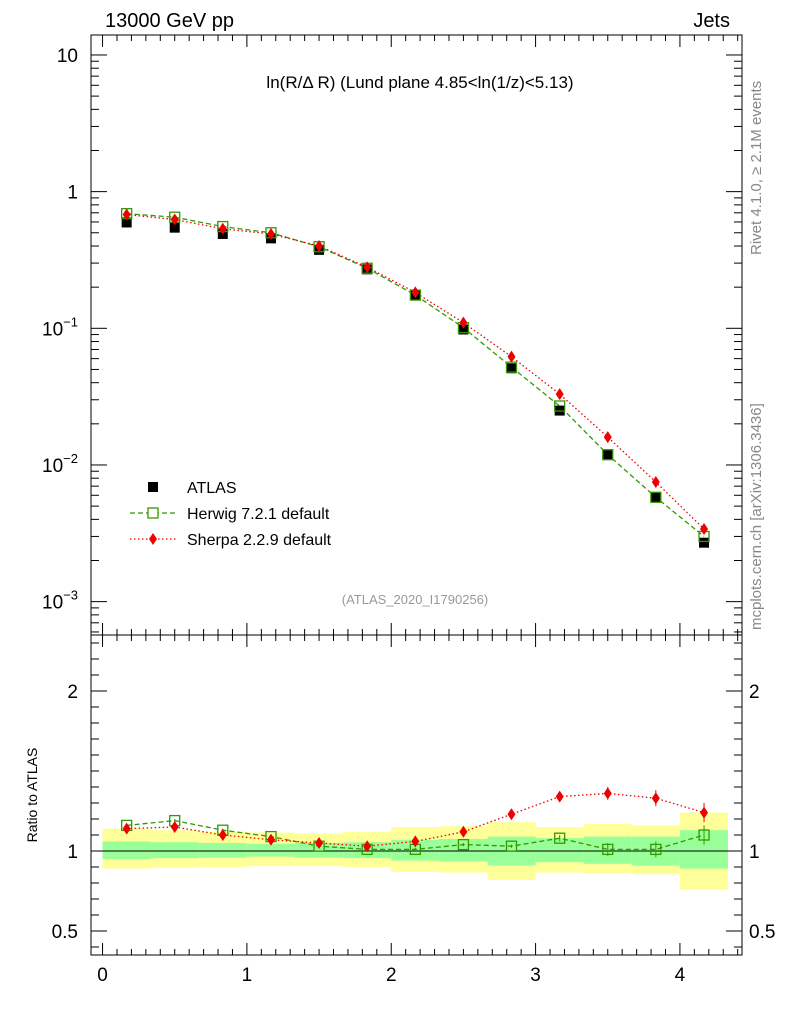  Describe the element at coordinates (102, 975) in the screenshot. I see `x-tick-label: 0` at that location.